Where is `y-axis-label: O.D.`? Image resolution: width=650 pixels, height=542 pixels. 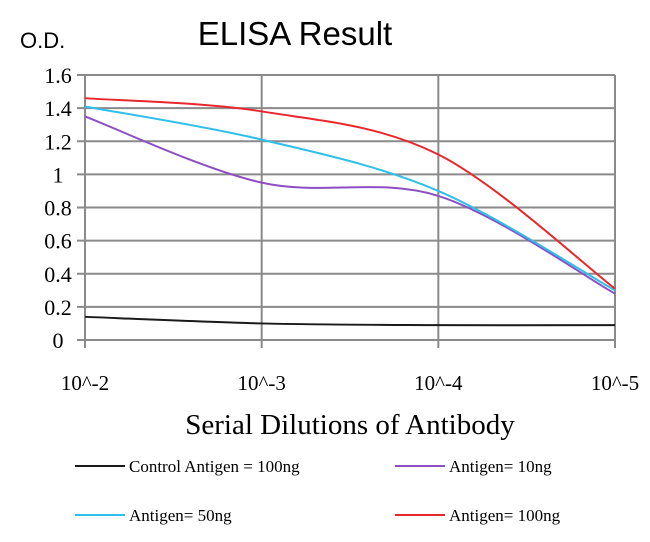
y-axis-label: O.D. is located at coordinates (42, 40).